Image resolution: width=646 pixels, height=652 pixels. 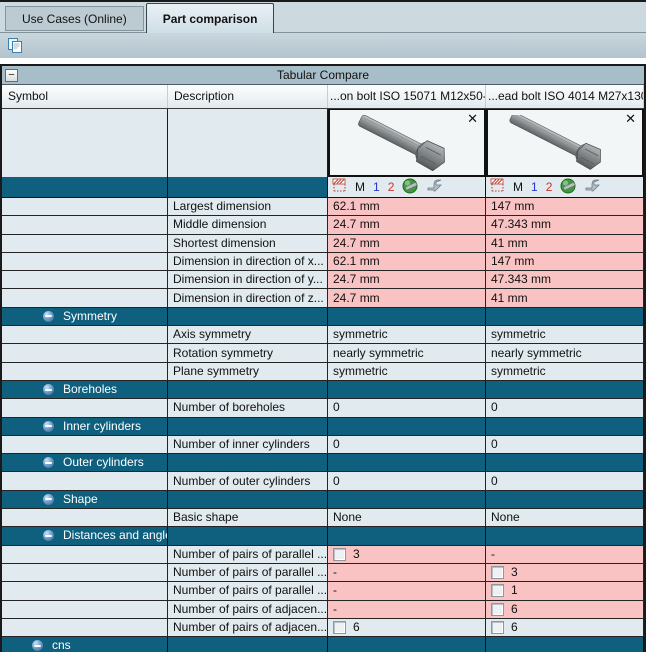 I want to click on description-cell: Number of outer cylinders, so click(x=248, y=481).